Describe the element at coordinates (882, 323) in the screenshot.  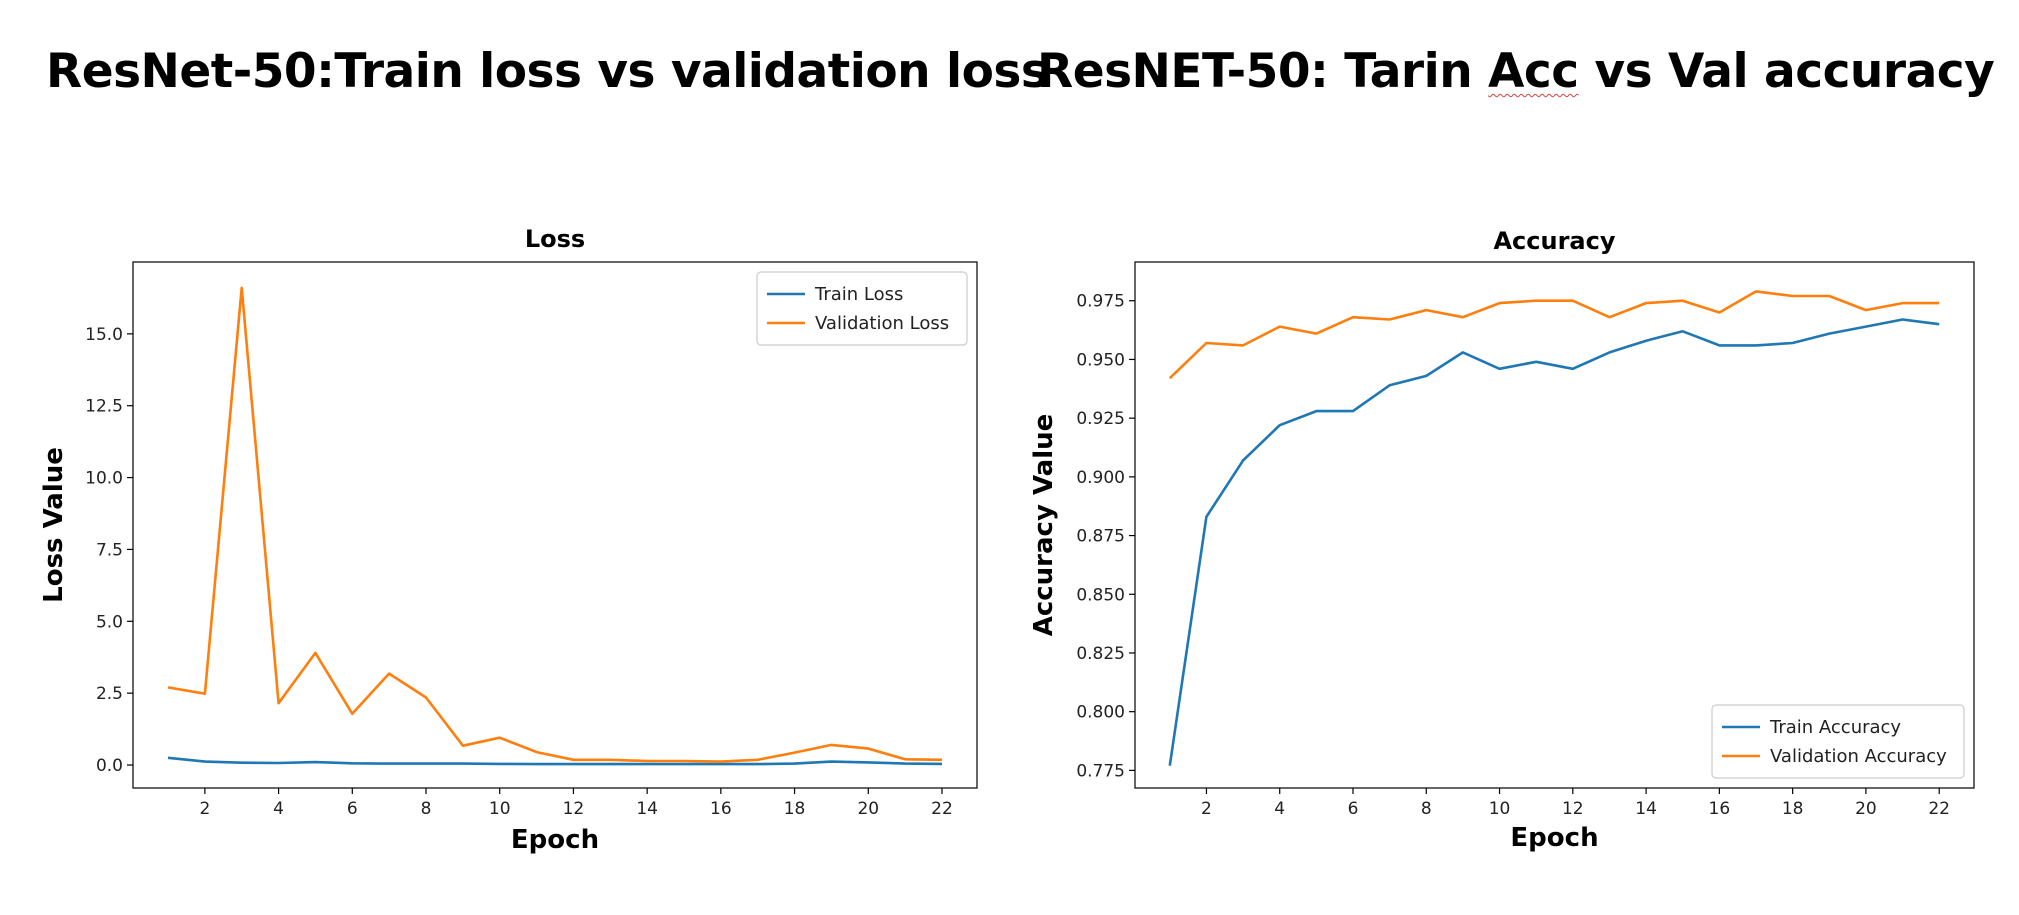
I see `loss-legend-label: Validation Loss` at that location.